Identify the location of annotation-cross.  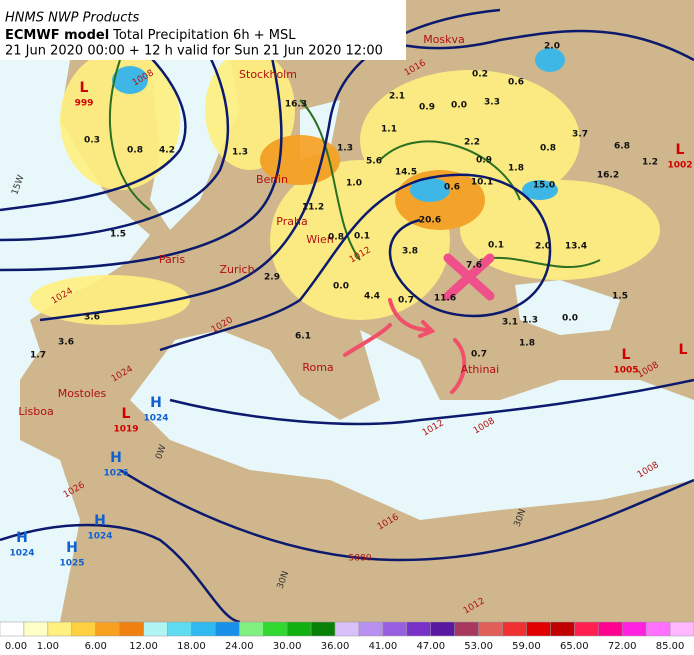
(469, 277).